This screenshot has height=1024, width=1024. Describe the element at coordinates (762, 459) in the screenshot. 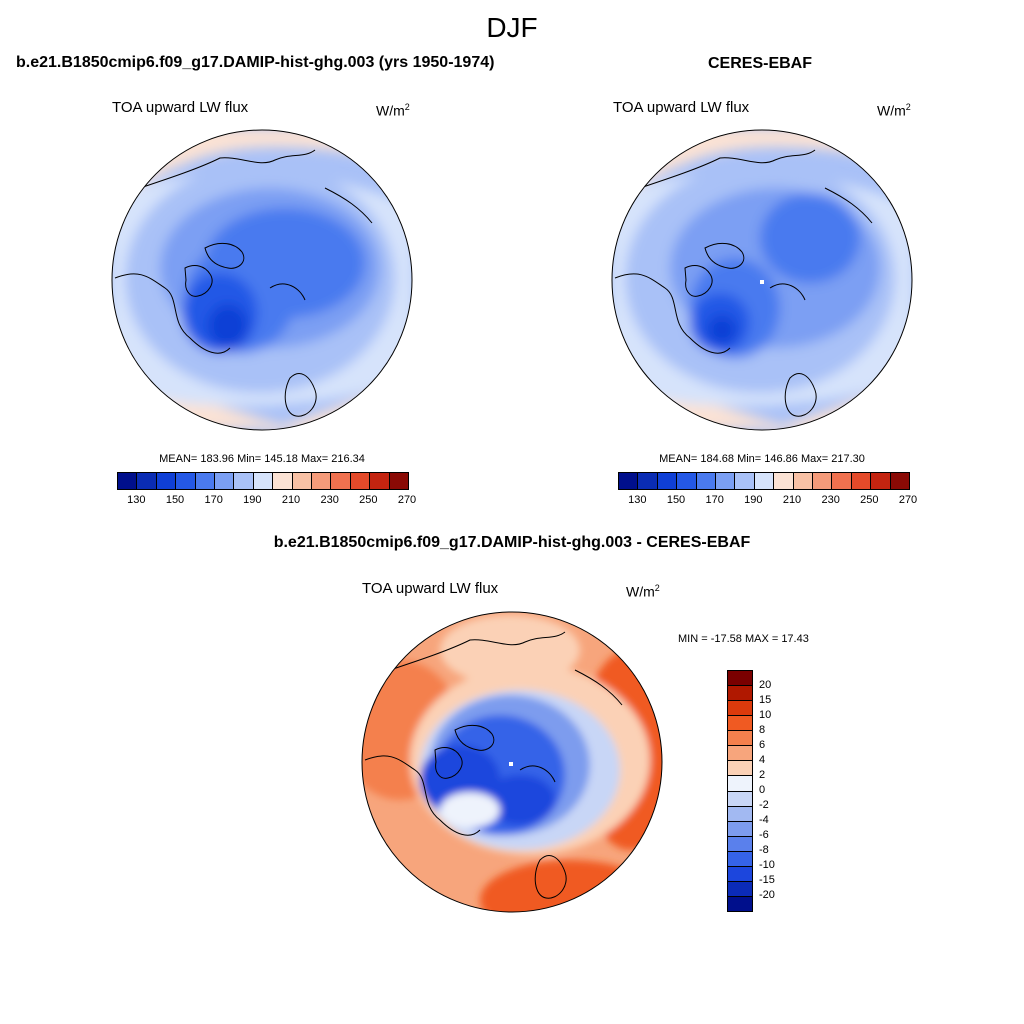

I see `obs-stats: MEAN= 184.68 Min= 146.86 Max= 217.30` at that location.